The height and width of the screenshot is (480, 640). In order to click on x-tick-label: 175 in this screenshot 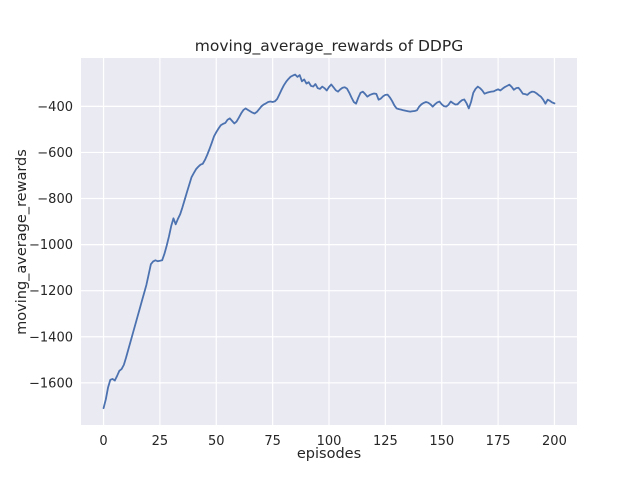, I will do `click(498, 441)`.